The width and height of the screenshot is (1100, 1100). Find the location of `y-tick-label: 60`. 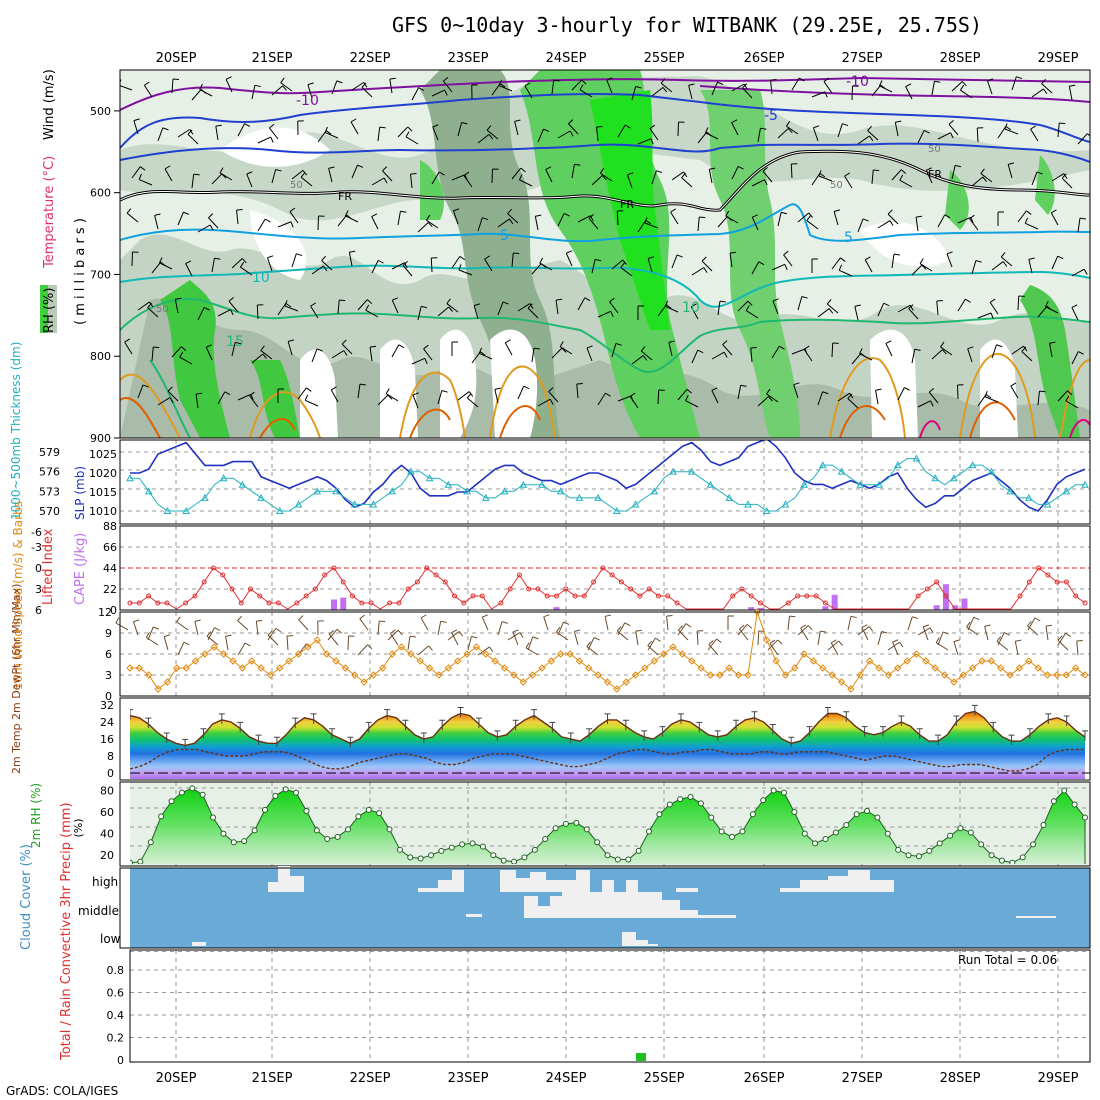

y-tick-label: 60 is located at coordinates (107, 812).